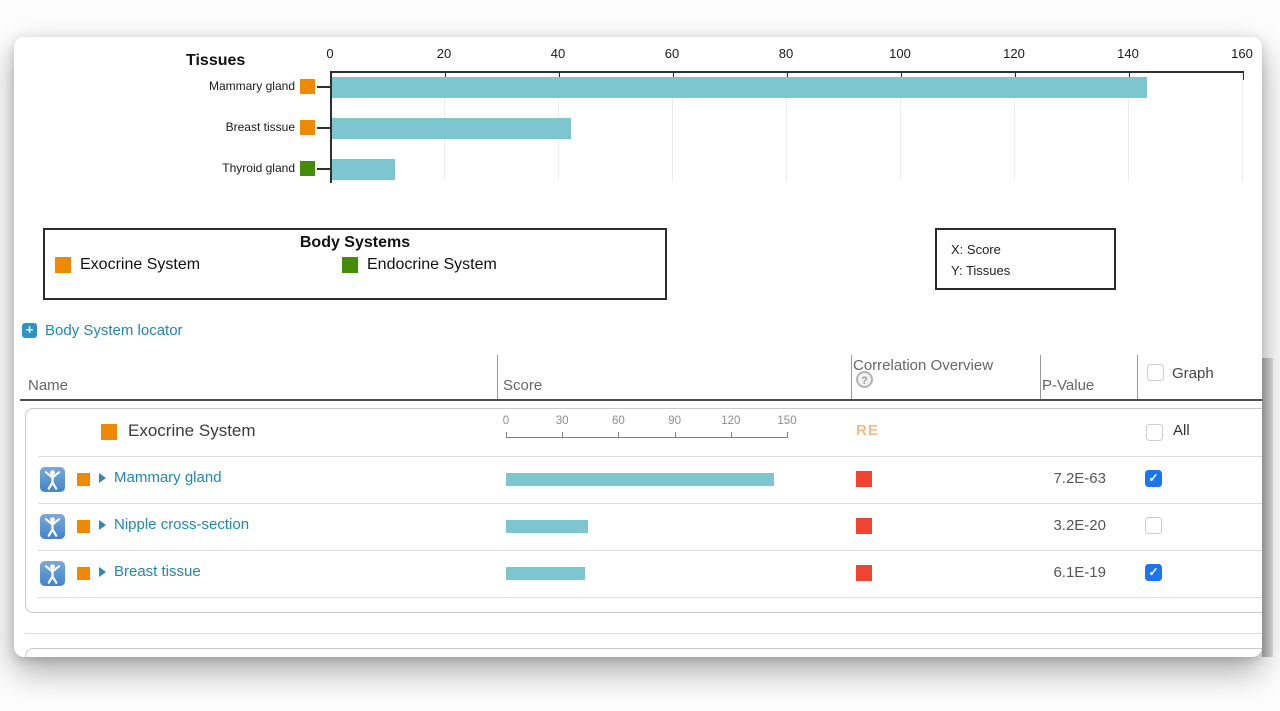 The image size is (1280, 711). What do you see at coordinates (140, 264) in the screenshot?
I see `legend-label: Exocrine System` at bounding box center [140, 264].